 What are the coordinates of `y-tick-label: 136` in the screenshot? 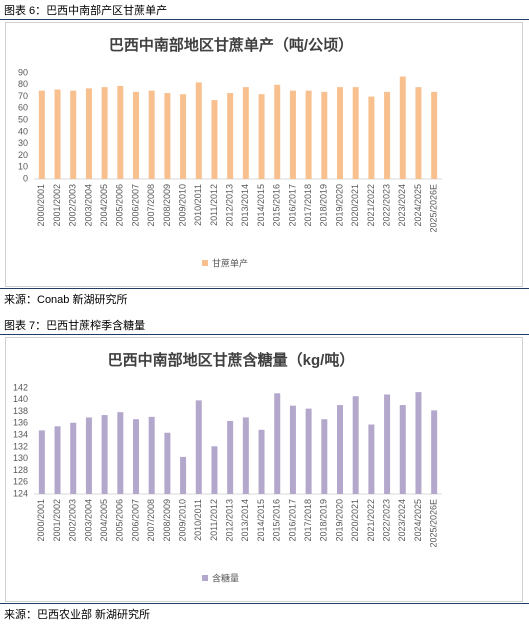 It's located at (20, 423).